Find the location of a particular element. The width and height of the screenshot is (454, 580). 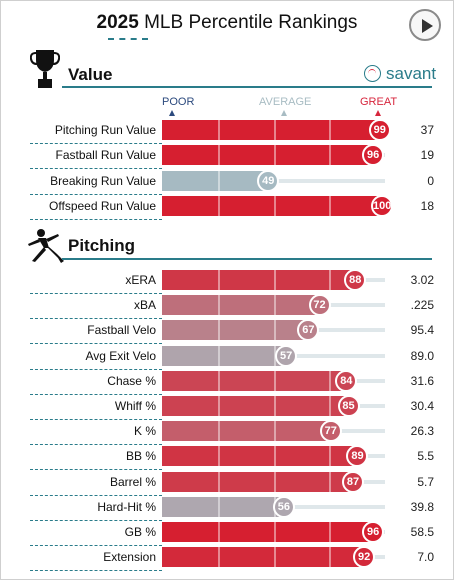

metric-label: Barrel % is located at coordinates (132, 481).